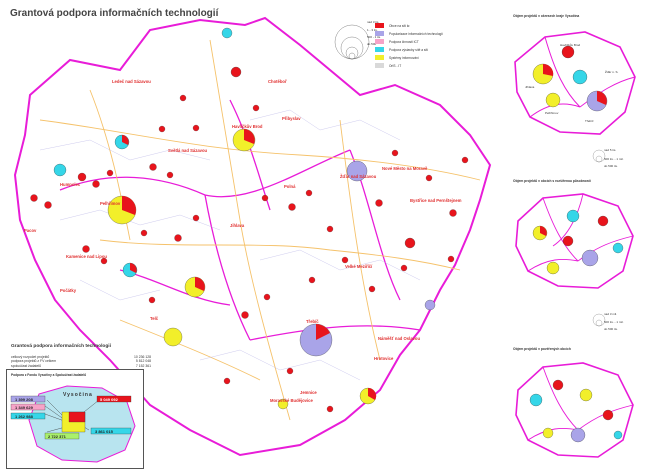 The width and height of the screenshot is (650, 476). I want to click on legend-label: Systémy informování, so click(404, 58).